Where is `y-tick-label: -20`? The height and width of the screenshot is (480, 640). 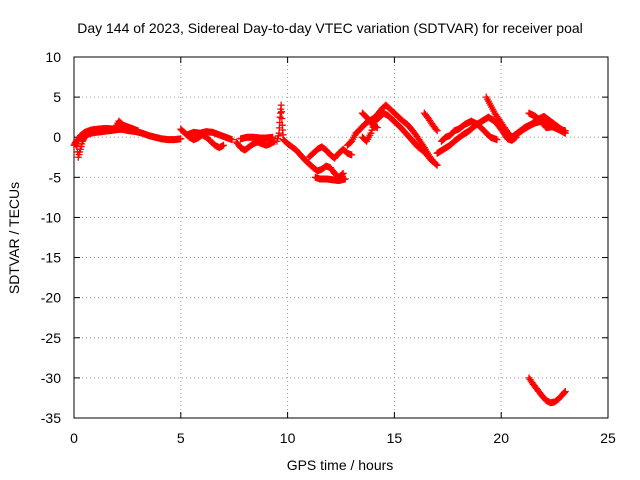
y-tick-label: -20 is located at coordinates (51, 298).